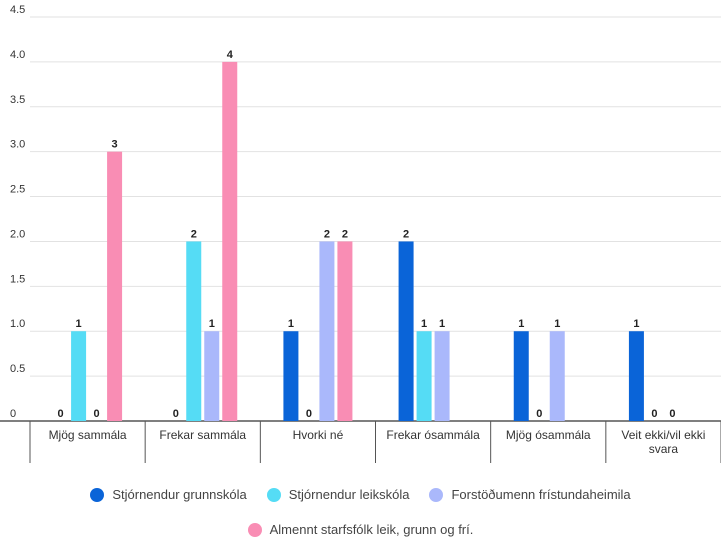  What do you see at coordinates (17, 10) in the screenshot?
I see `y-tick-label-9: 4.5` at bounding box center [17, 10].